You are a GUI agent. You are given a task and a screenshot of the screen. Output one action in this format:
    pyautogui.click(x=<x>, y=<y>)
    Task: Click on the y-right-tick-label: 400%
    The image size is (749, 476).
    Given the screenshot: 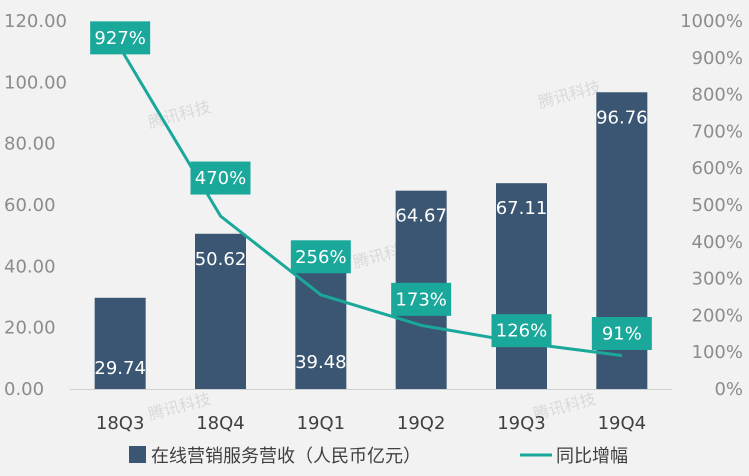 What is the action you would take?
    pyautogui.click(x=717, y=242)
    